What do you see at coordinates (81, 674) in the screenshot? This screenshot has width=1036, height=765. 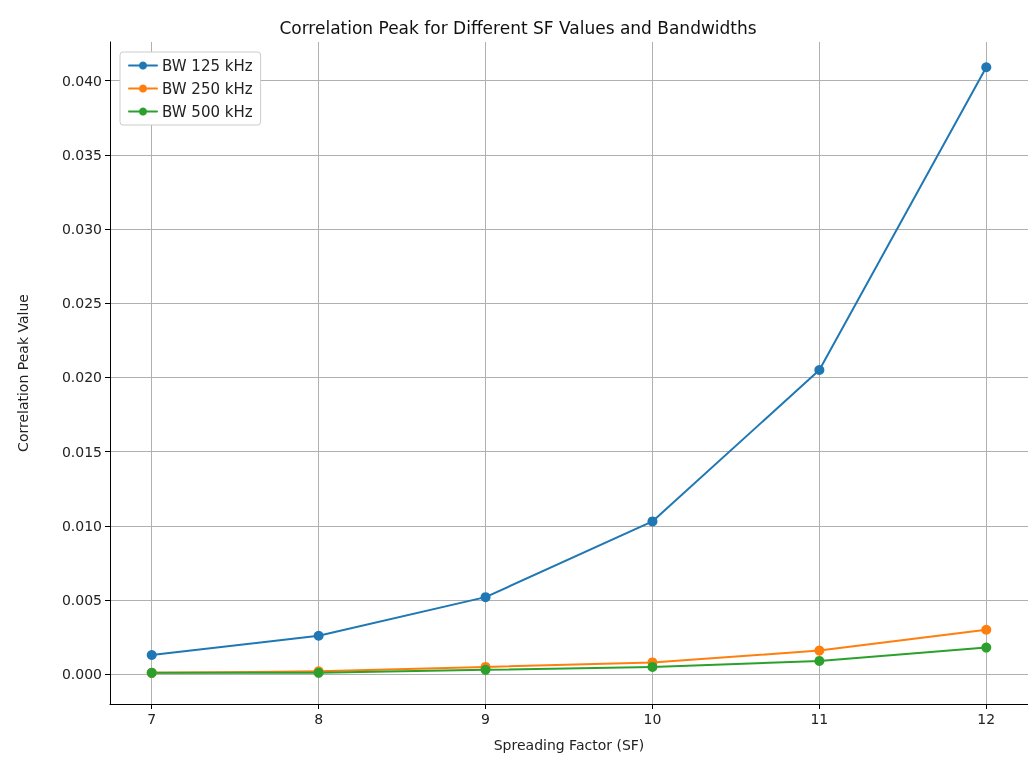 I see `y-tick-label: 0.000` at bounding box center [81, 674].